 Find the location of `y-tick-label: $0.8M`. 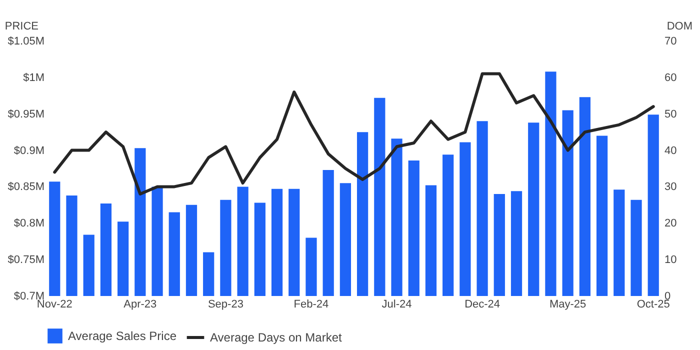

y-tick-label: $0.8M is located at coordinates (29, 224).